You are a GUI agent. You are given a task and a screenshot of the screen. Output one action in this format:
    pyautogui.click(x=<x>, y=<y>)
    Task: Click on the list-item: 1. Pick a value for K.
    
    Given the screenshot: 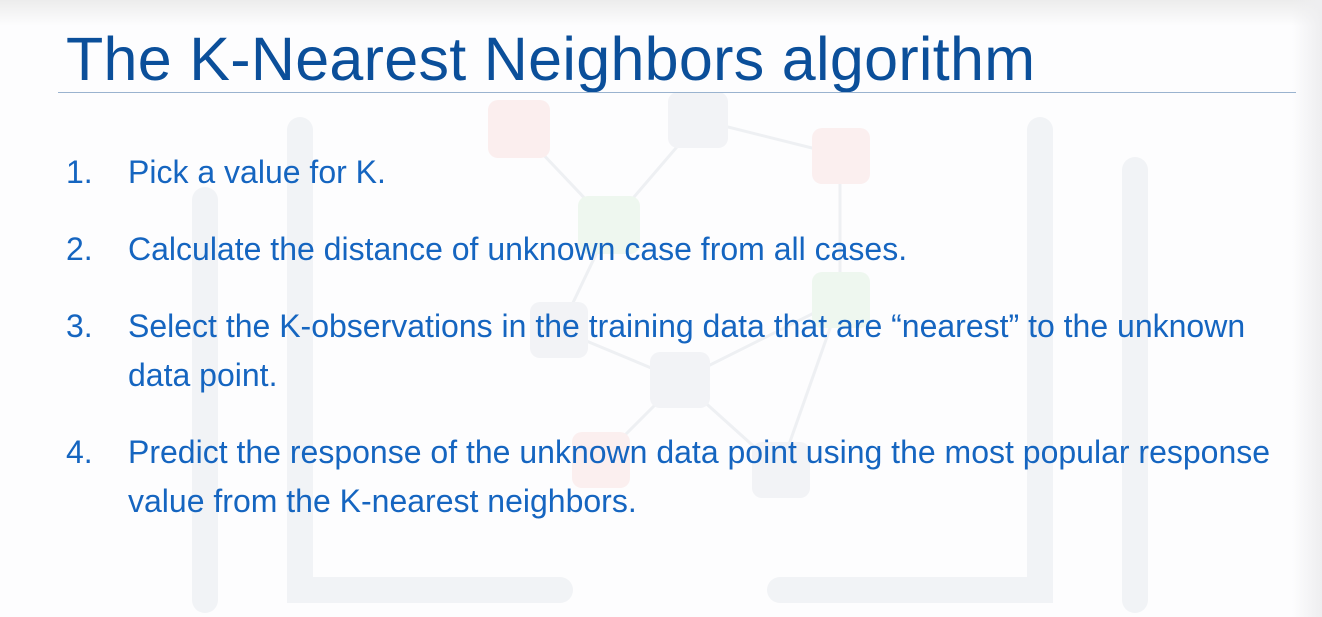 What is the action you would take?
    pyautogui.click(x=681, y=172)
    